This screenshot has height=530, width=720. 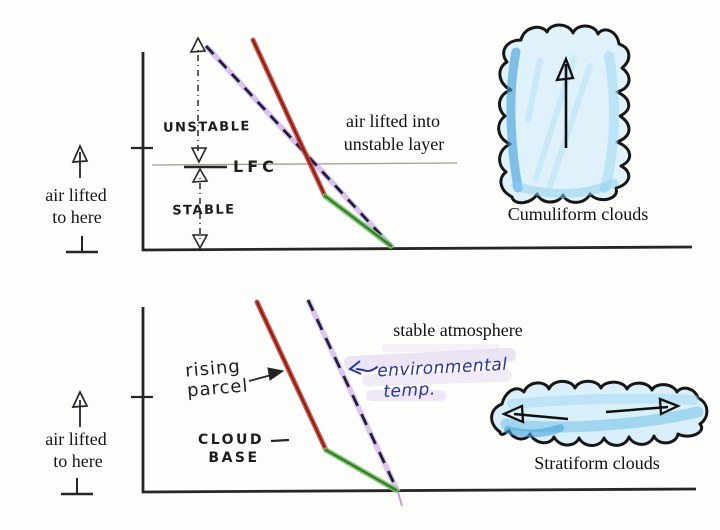 What do you see at coordinates (233, 458) in the screenshot?
I see `cloud-base-line2: BASE` at bounding box center [233, 458].